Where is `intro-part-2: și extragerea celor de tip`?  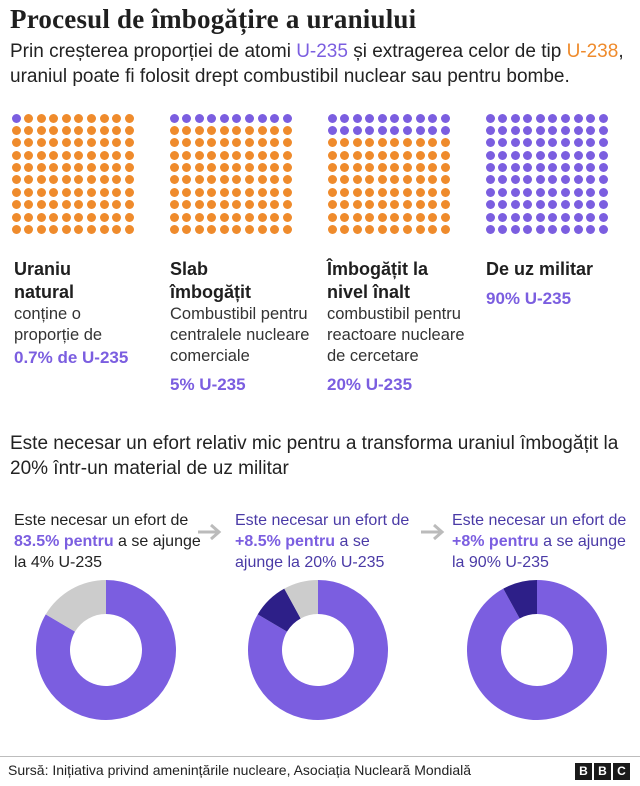
intro-part-2: și extragerea celor de tip is located at coordinates (457, 51).